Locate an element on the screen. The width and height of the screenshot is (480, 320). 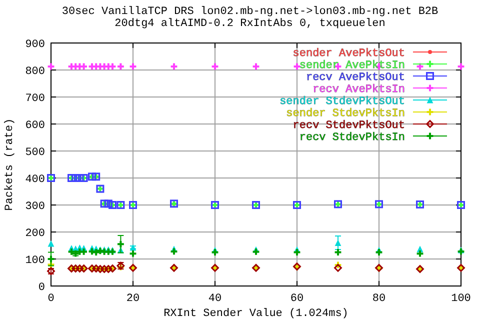
y-tick-label: 900 is located at coordinates (35, 45).